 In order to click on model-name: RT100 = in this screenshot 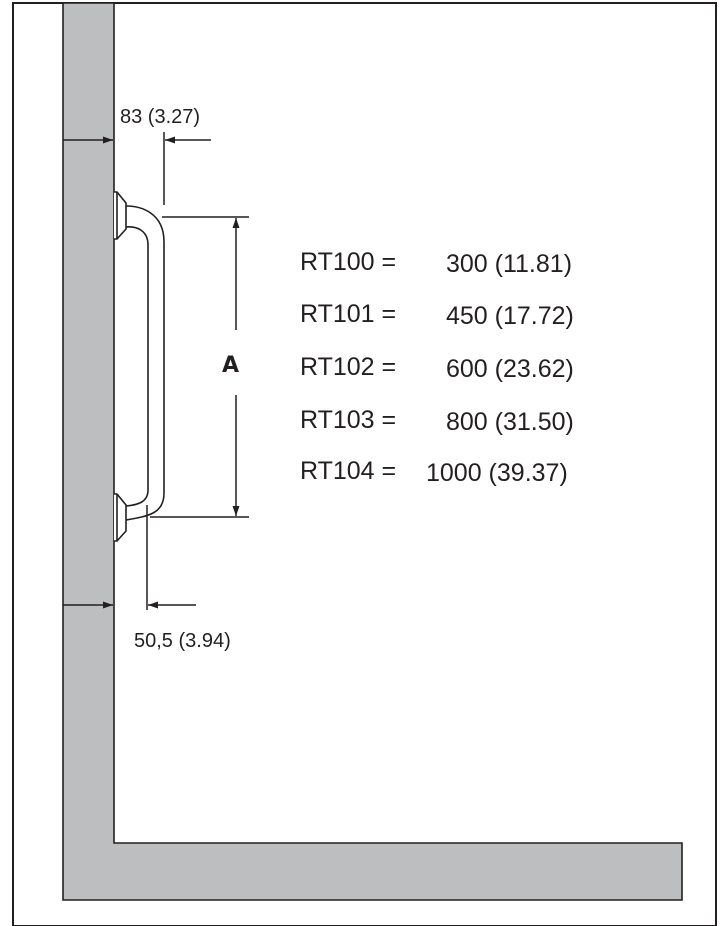, I will do `click(348, 262)`.